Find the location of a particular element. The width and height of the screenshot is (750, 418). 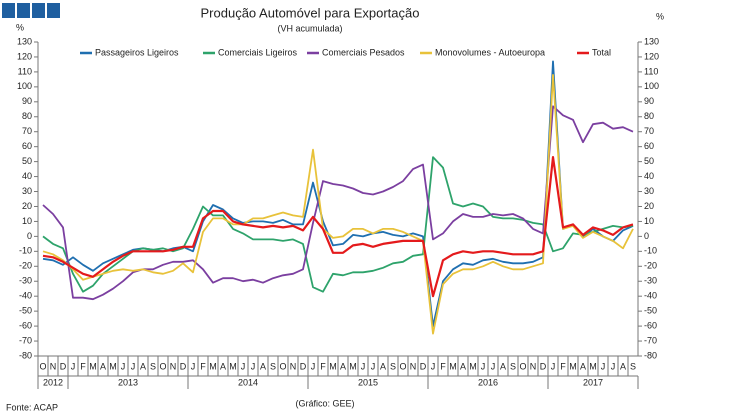

year-label: 2016 is located at coordinates (488, 382).